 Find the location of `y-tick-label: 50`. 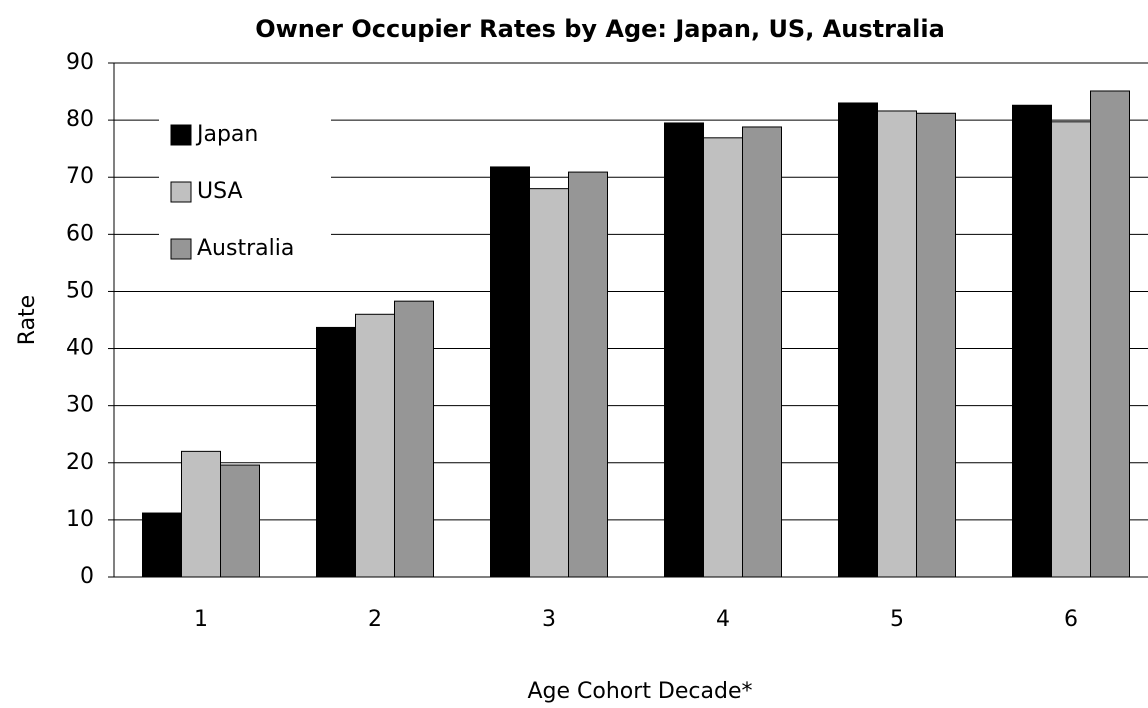

y-tick-label: 50 is located at coordinates (80, 290).